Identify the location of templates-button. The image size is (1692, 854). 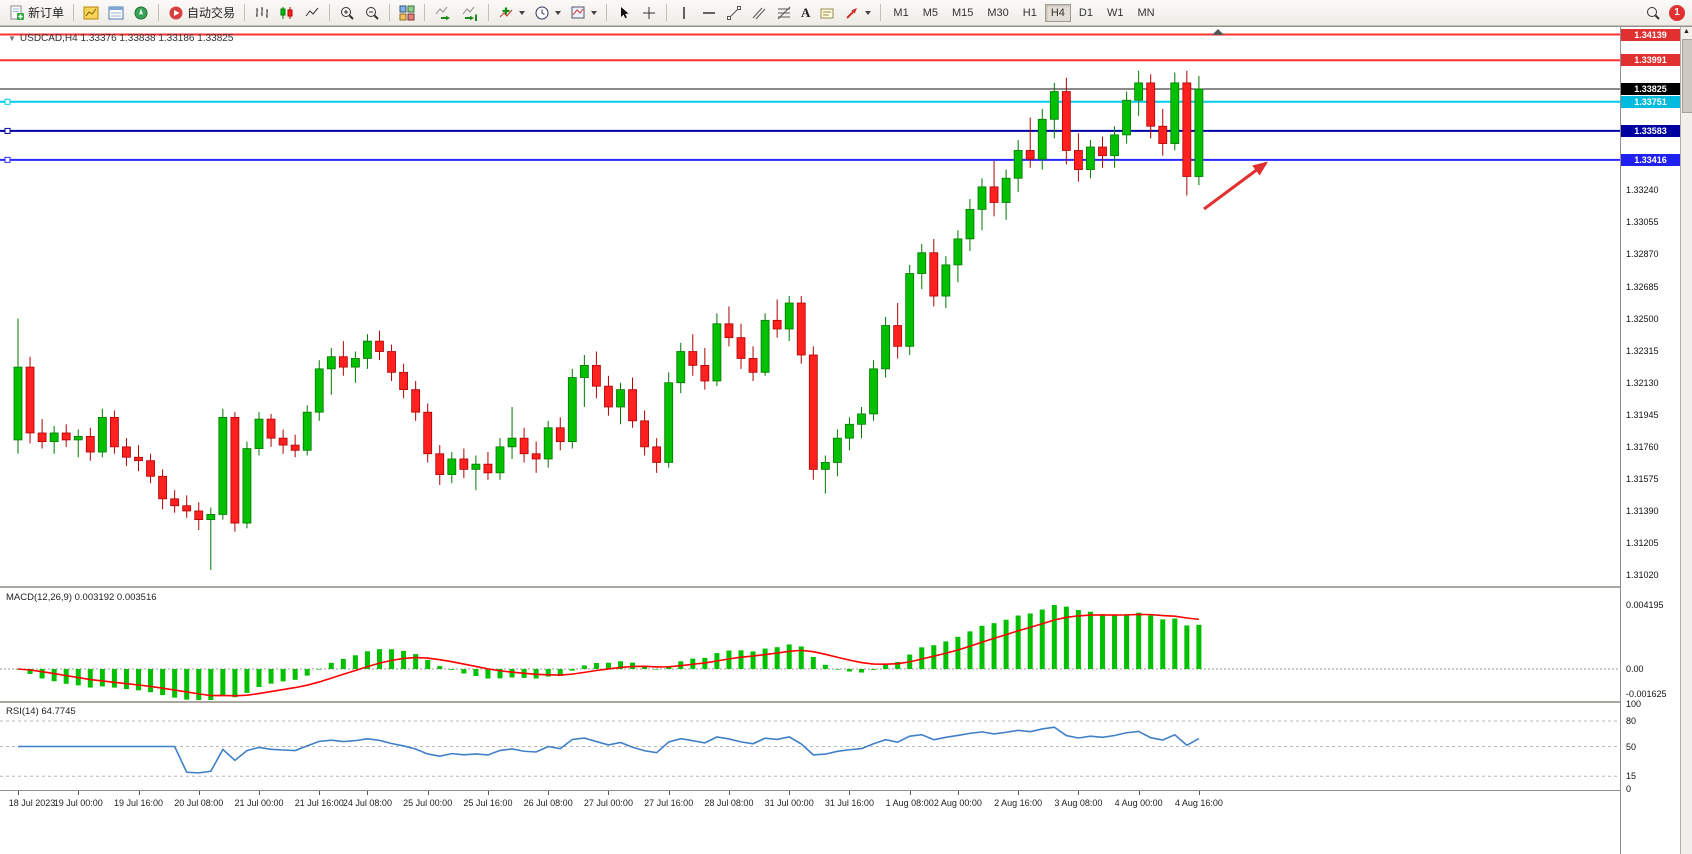
(583, 13).